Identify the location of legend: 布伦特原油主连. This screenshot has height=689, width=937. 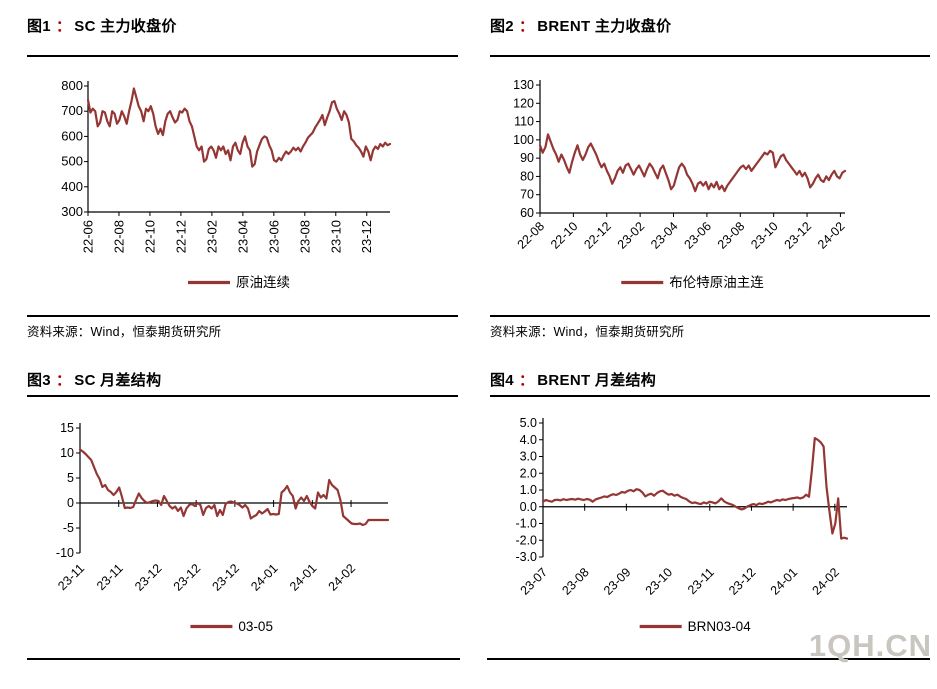
(692, 282).